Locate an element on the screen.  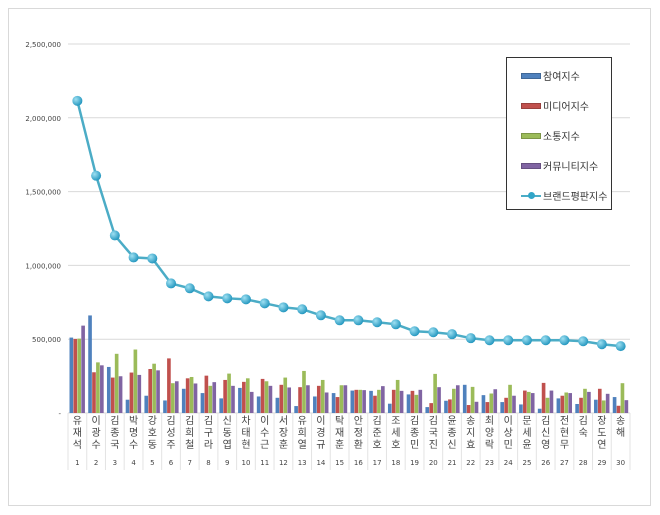
x-rank-label: 23 is located at coordinates (489, 463).